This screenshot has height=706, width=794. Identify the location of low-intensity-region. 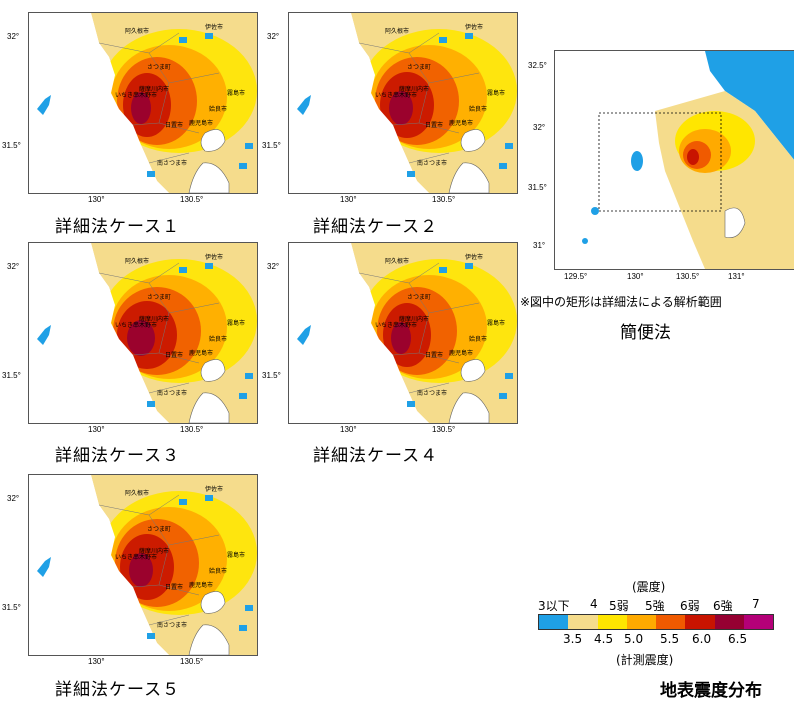
(749, 105).